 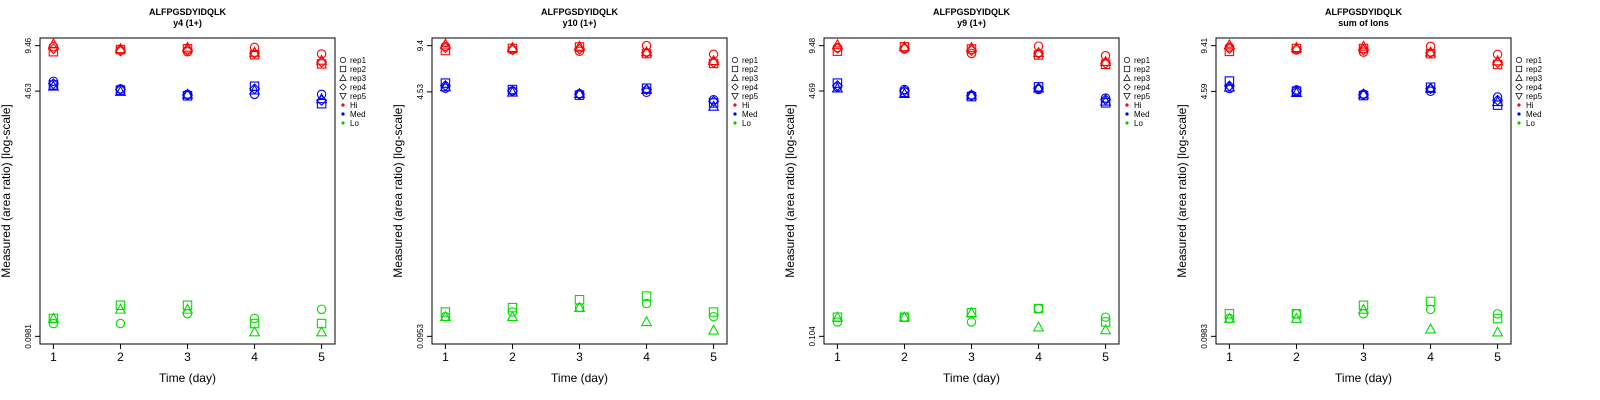 I want to click on legend-label-hi: Hi, so click(x=1530, y=105).